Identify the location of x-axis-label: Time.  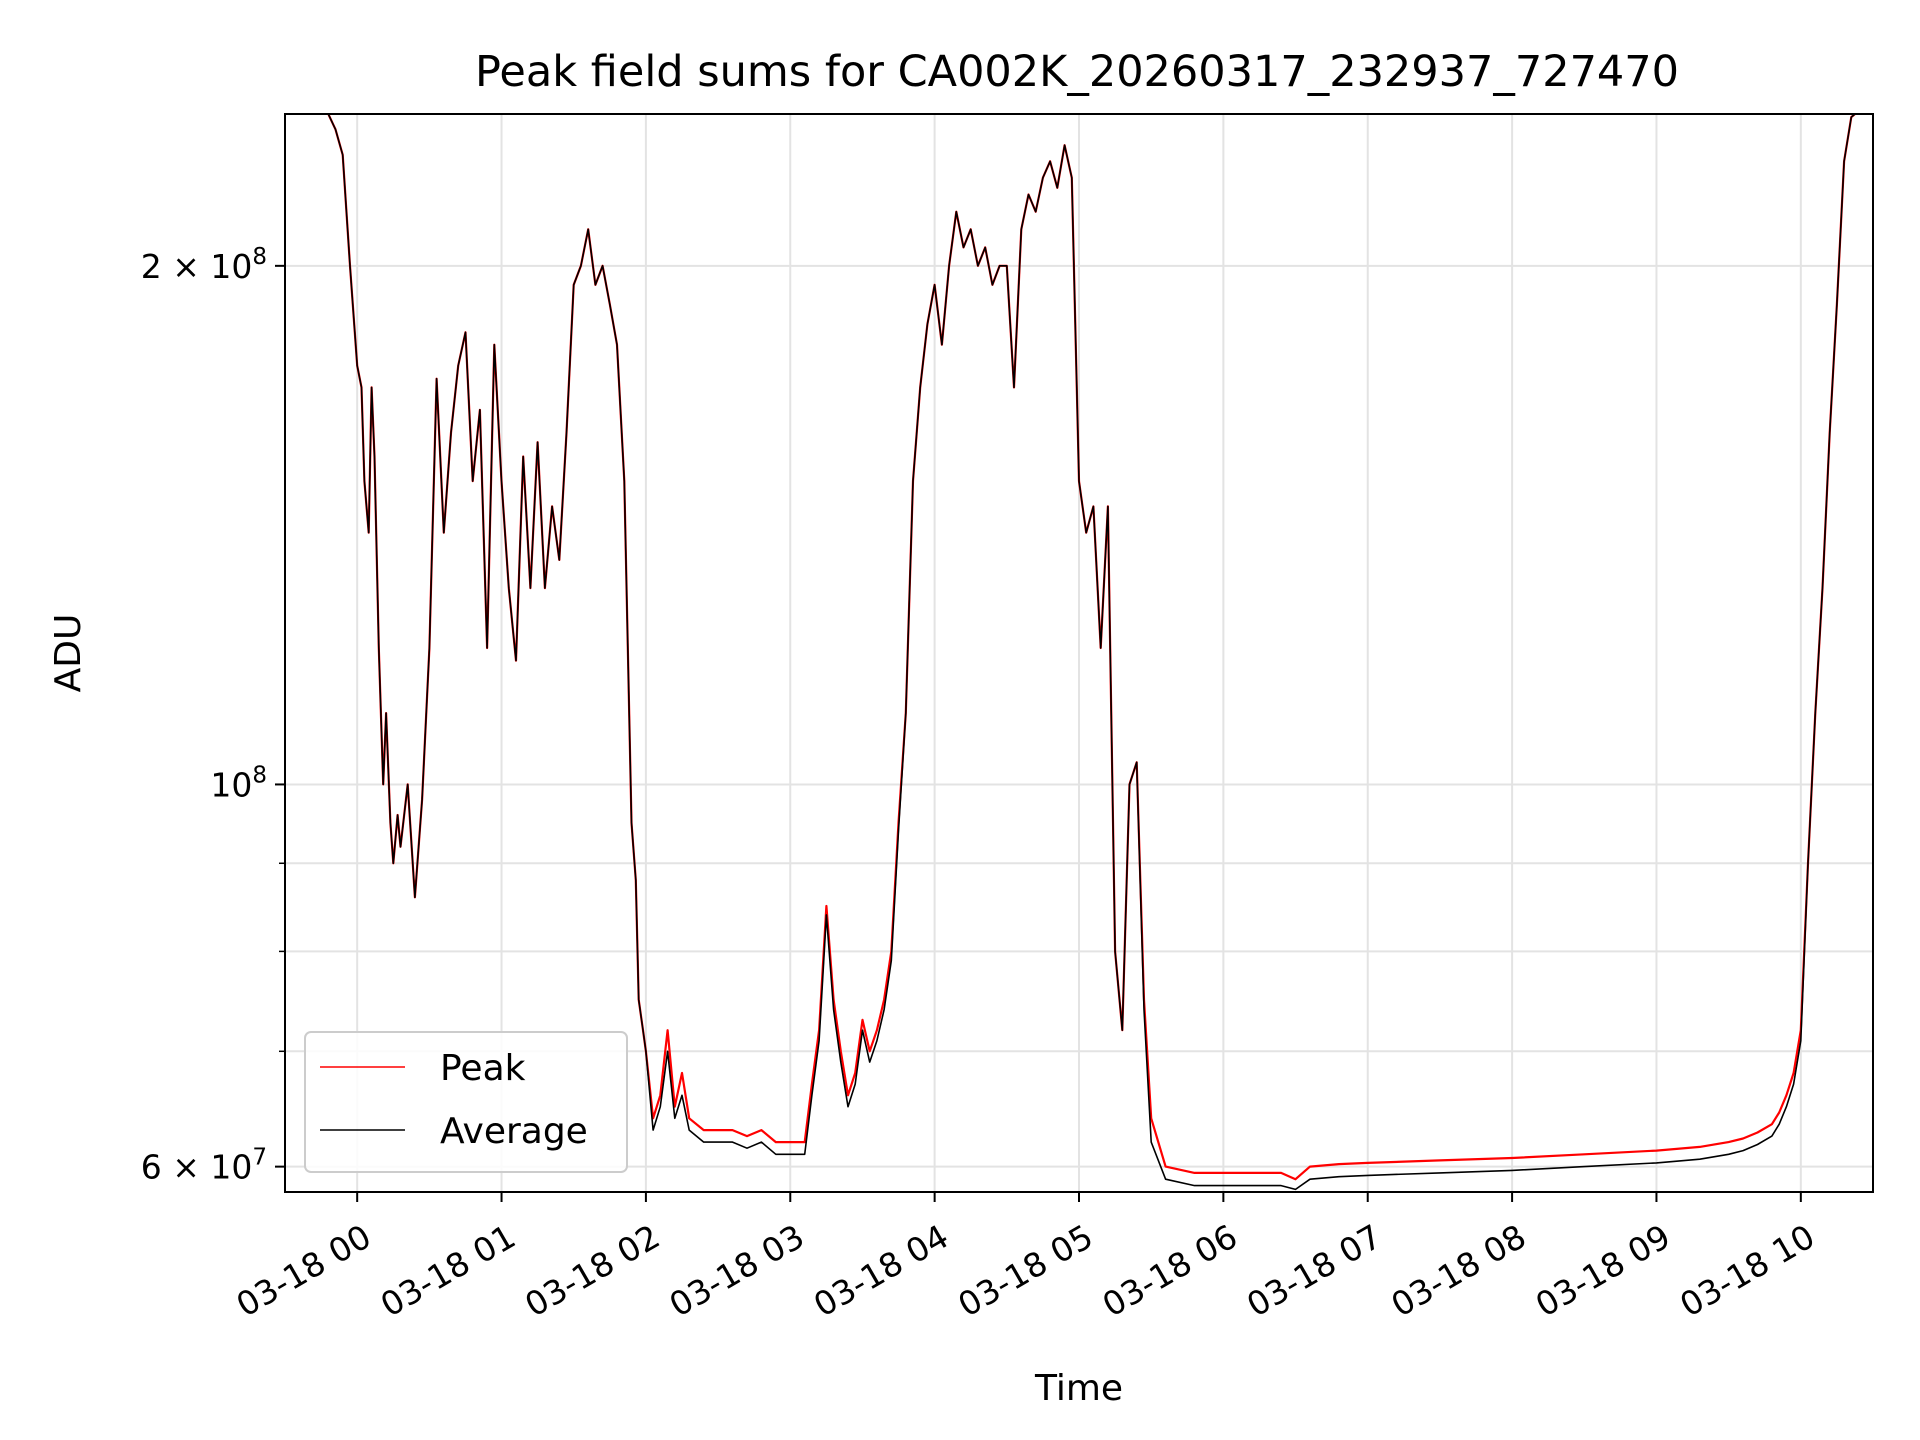
(1078, 1388).